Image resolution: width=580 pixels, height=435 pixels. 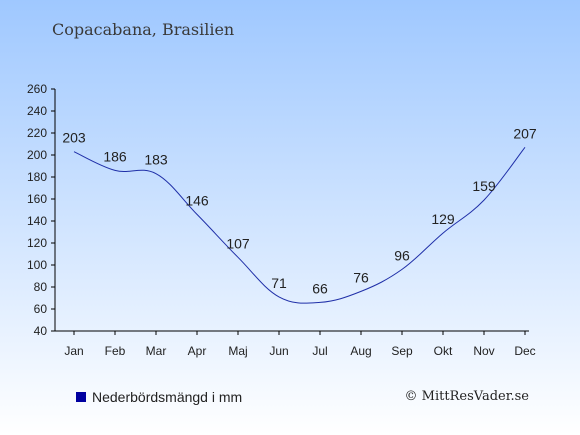 I want to click on y-tick-label: 160, so click(x=37, y=199).